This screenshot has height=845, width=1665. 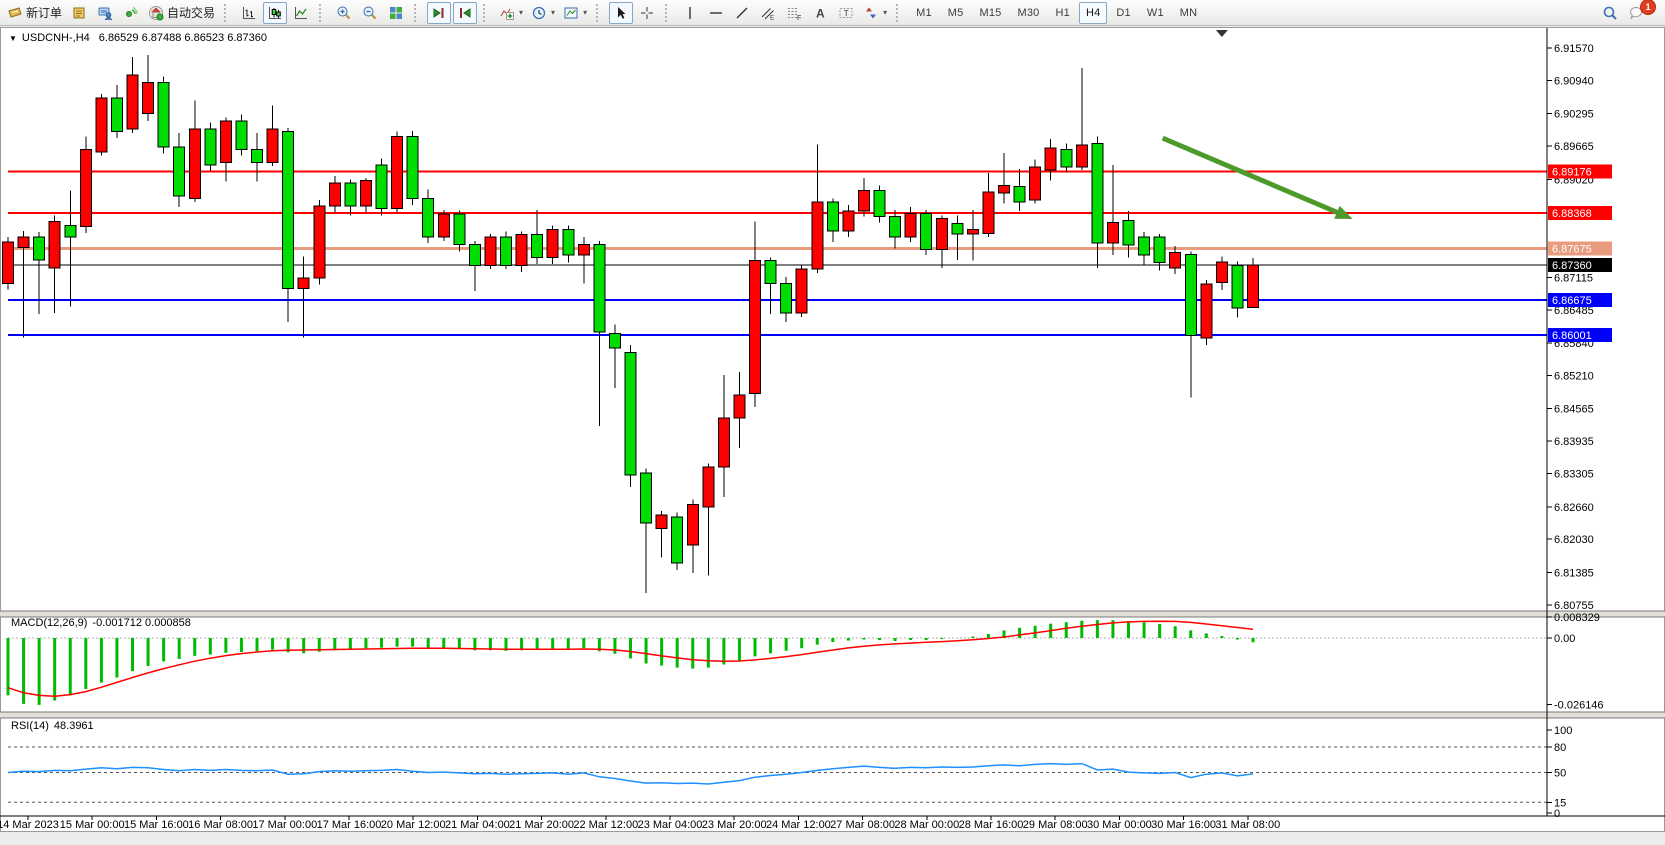 I want to click on templates-button: ▾, so click(x=575, y=13).